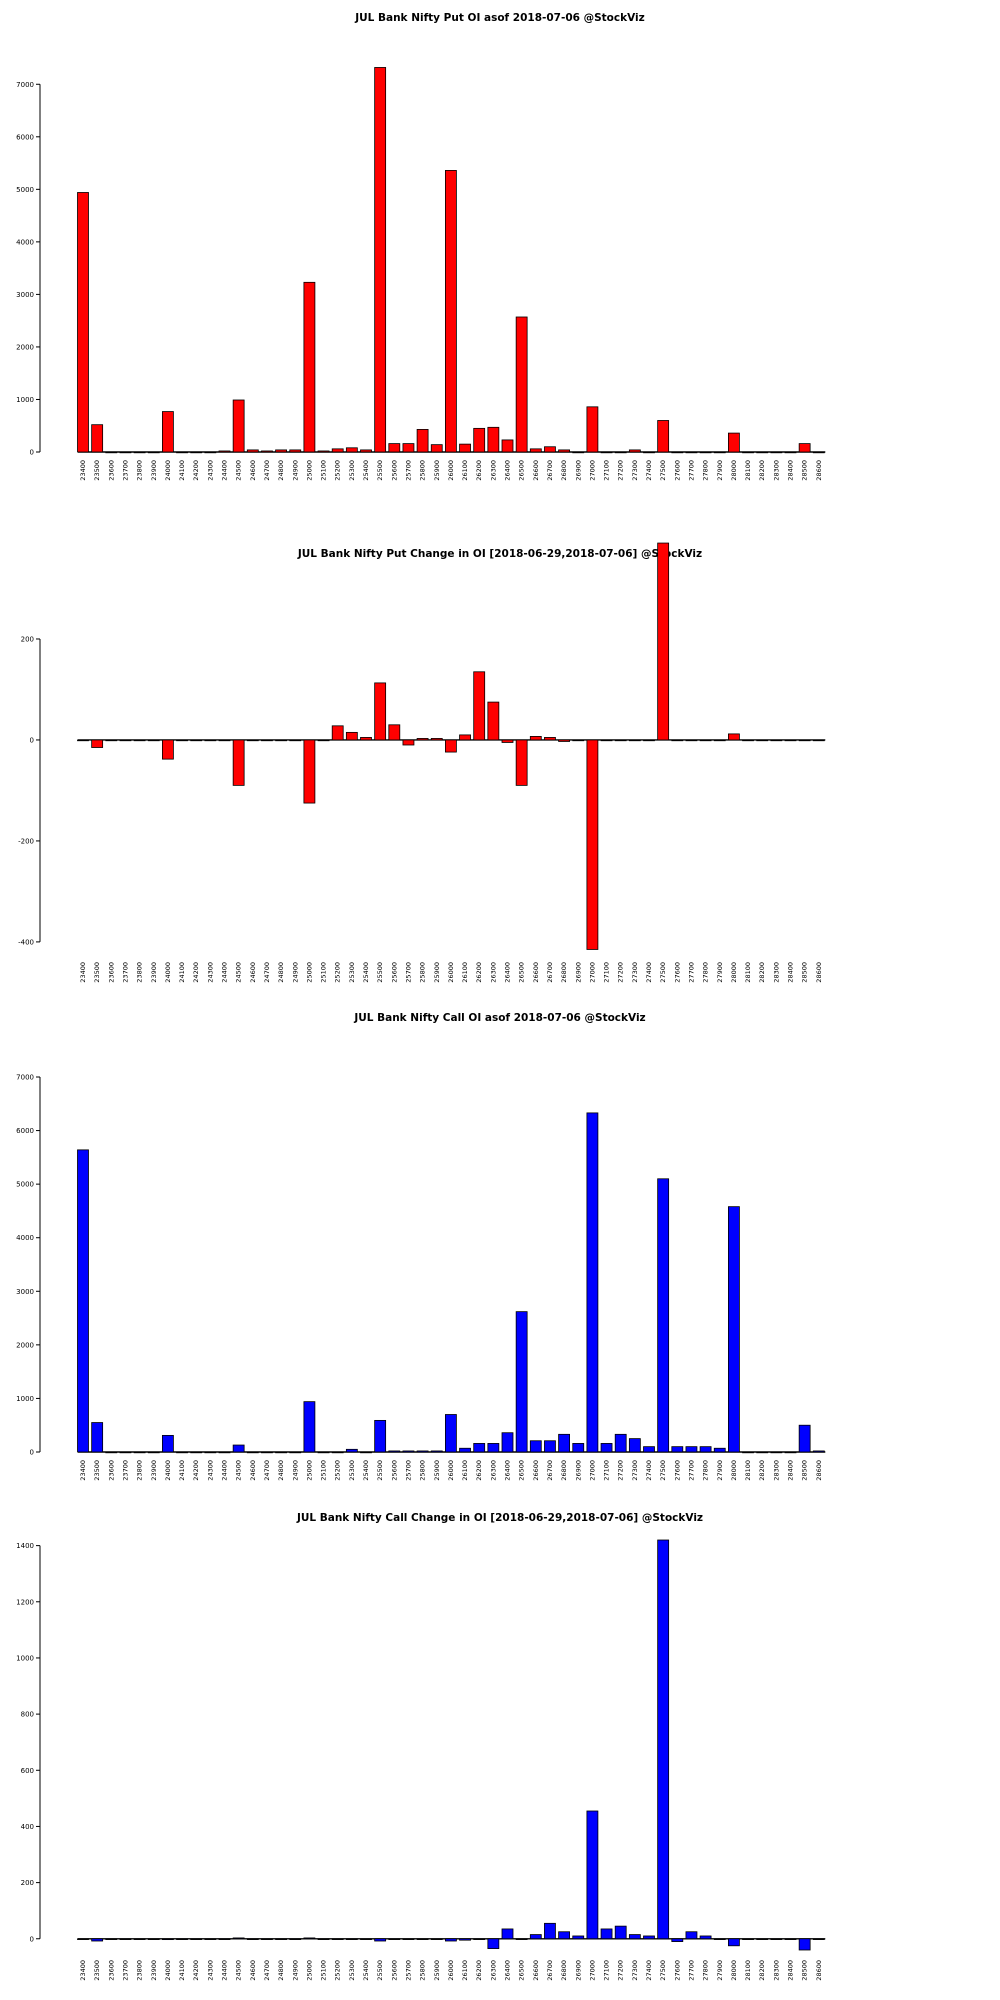 Image resolution: width=1000 pixels, height=2000 pixels. What do you see at coordinates (210, 1970) in the screenshot?
I see `x-tick-label: 24300` at bounding box center [210, 1970].